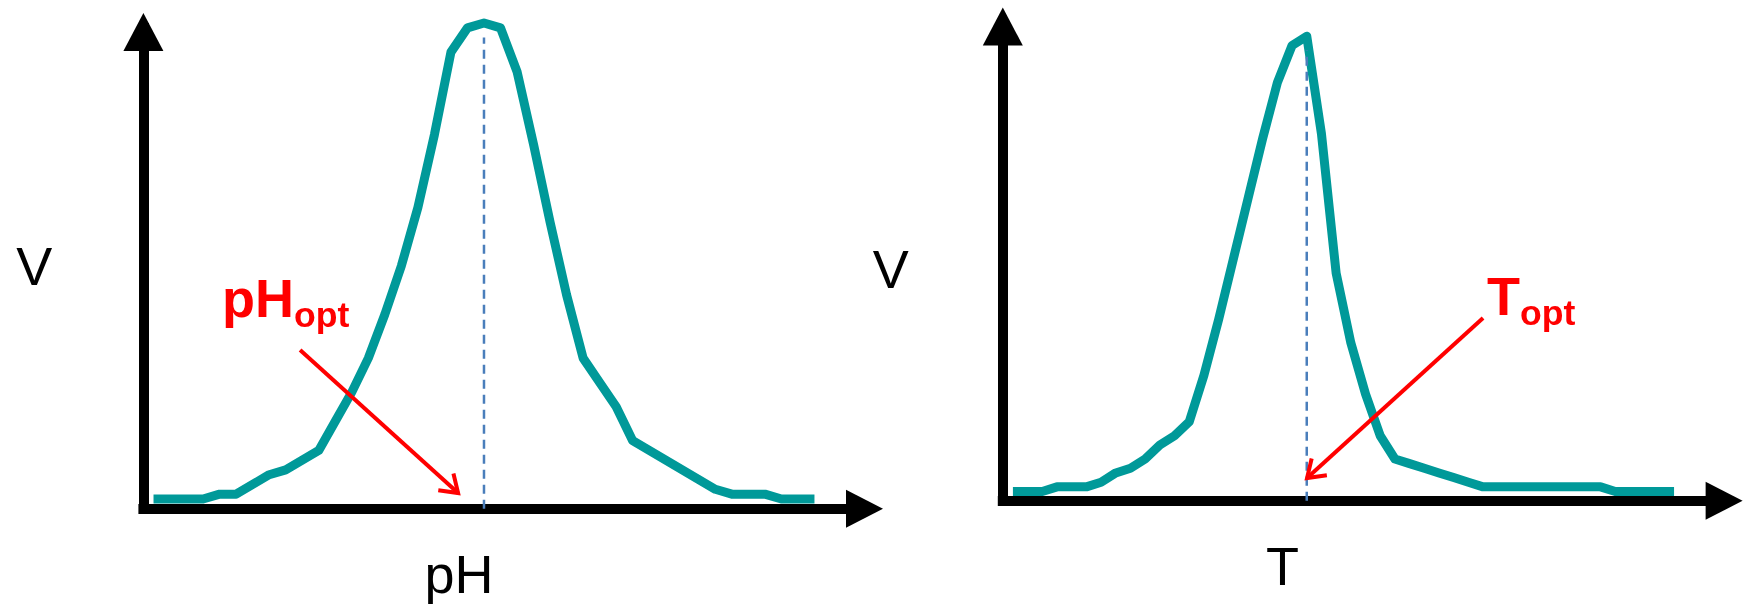  What do you see at coordinates (1531, 299) in the screenshot?
I see `annotation: T$_{opt}$` at bounding box center [1531, 299].